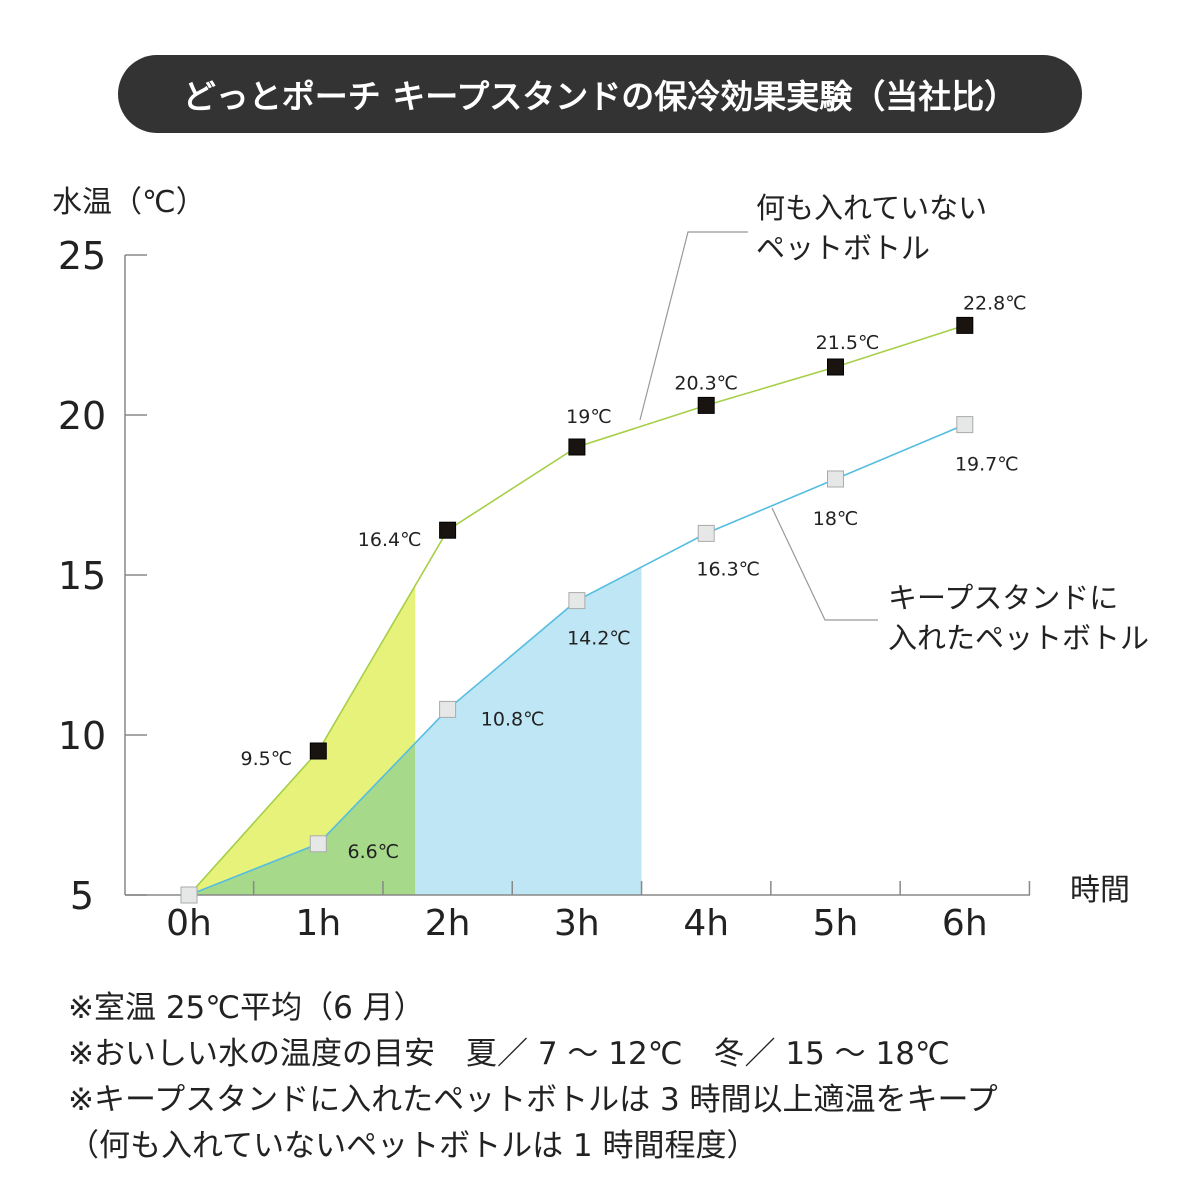 Image resolution: width=1200 pixels, height=1200 pixels. I want to click on x-tick-label: 0h, so click(189, 923).